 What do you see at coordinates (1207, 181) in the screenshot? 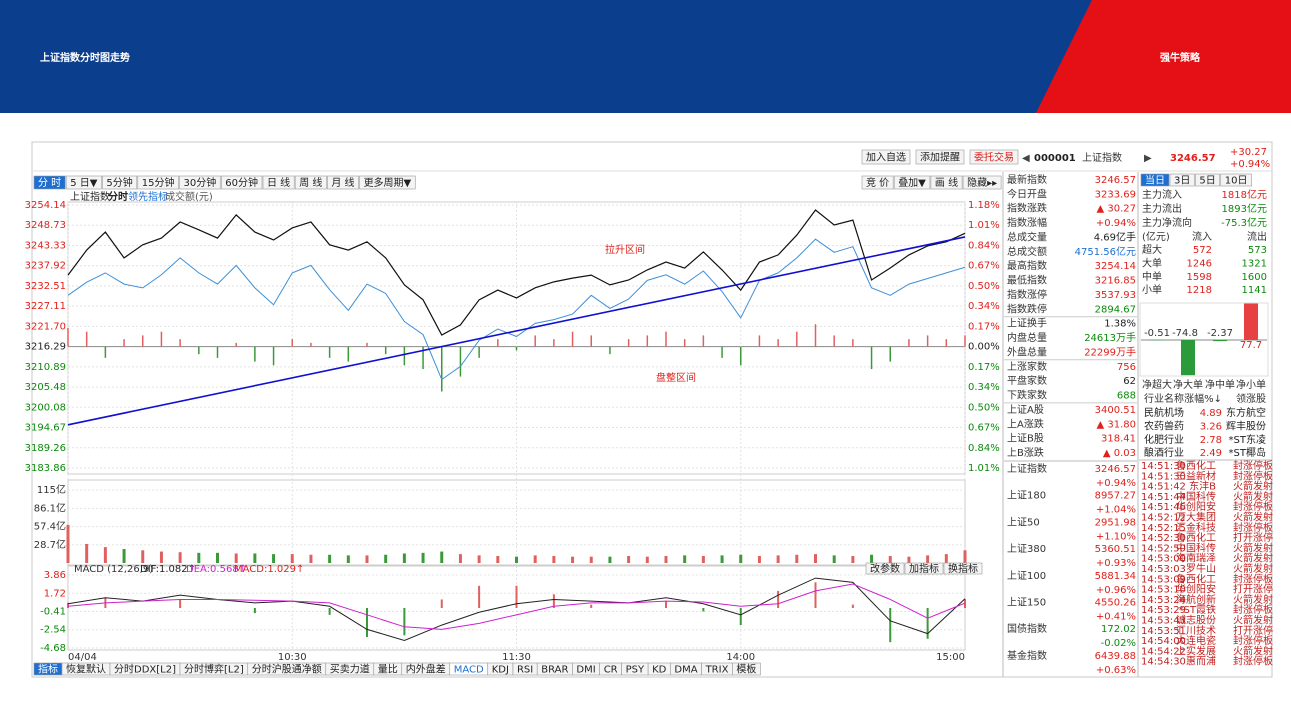
I see `flow-tab: 5日` at bounding box center [1207, 181].